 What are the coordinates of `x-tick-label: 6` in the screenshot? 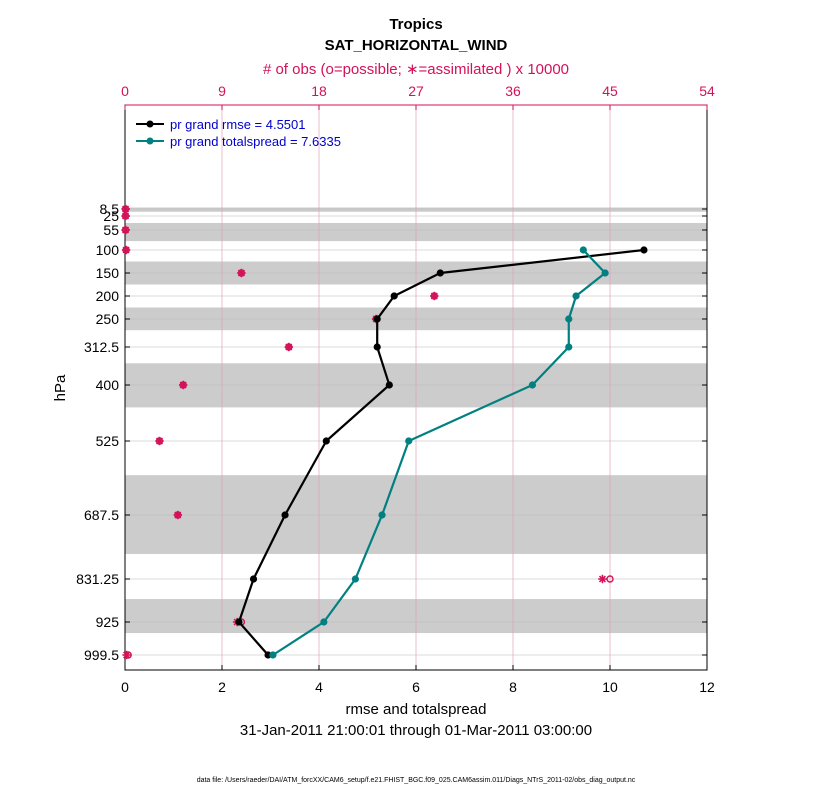 It's located at (416, 687).